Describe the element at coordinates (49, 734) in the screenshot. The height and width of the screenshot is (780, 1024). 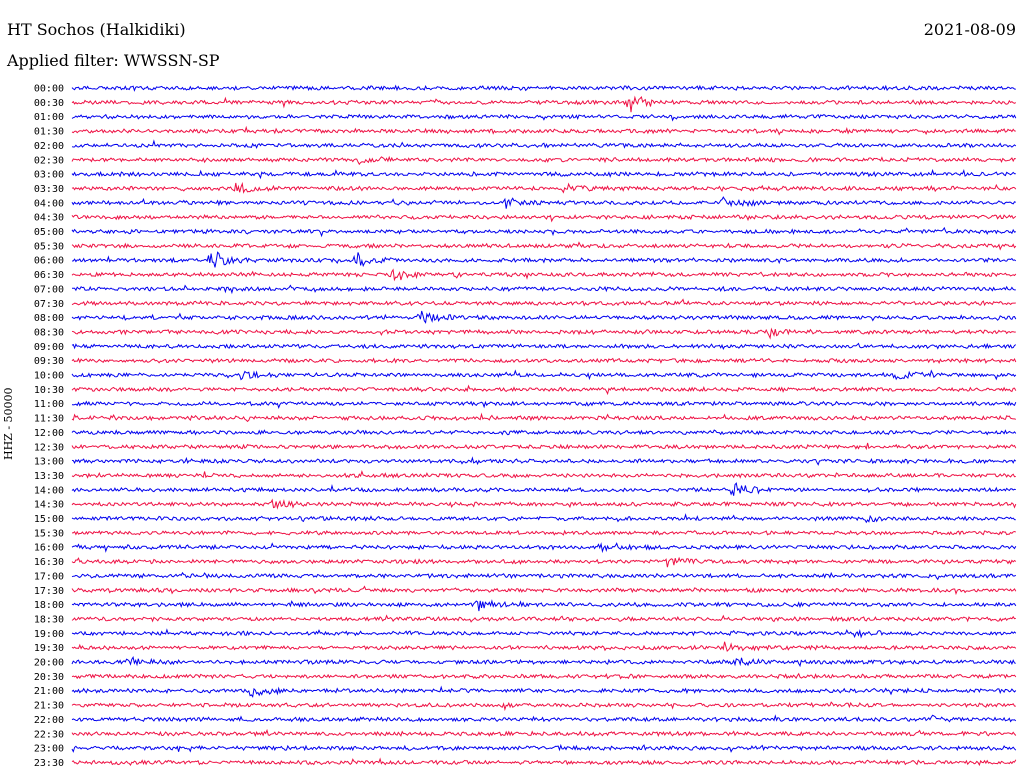
I see `time-tick-label: 22:30` at that location.